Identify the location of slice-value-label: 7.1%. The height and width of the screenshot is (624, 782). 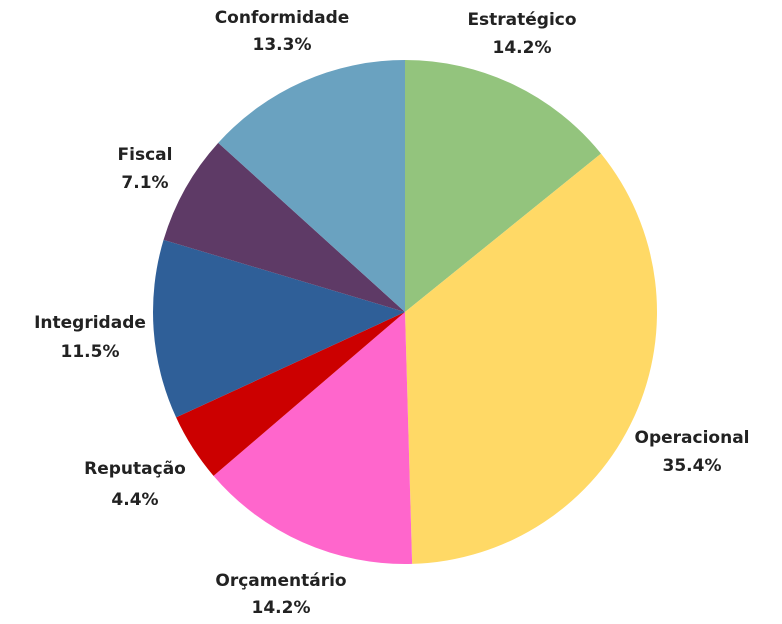
(144, 183).